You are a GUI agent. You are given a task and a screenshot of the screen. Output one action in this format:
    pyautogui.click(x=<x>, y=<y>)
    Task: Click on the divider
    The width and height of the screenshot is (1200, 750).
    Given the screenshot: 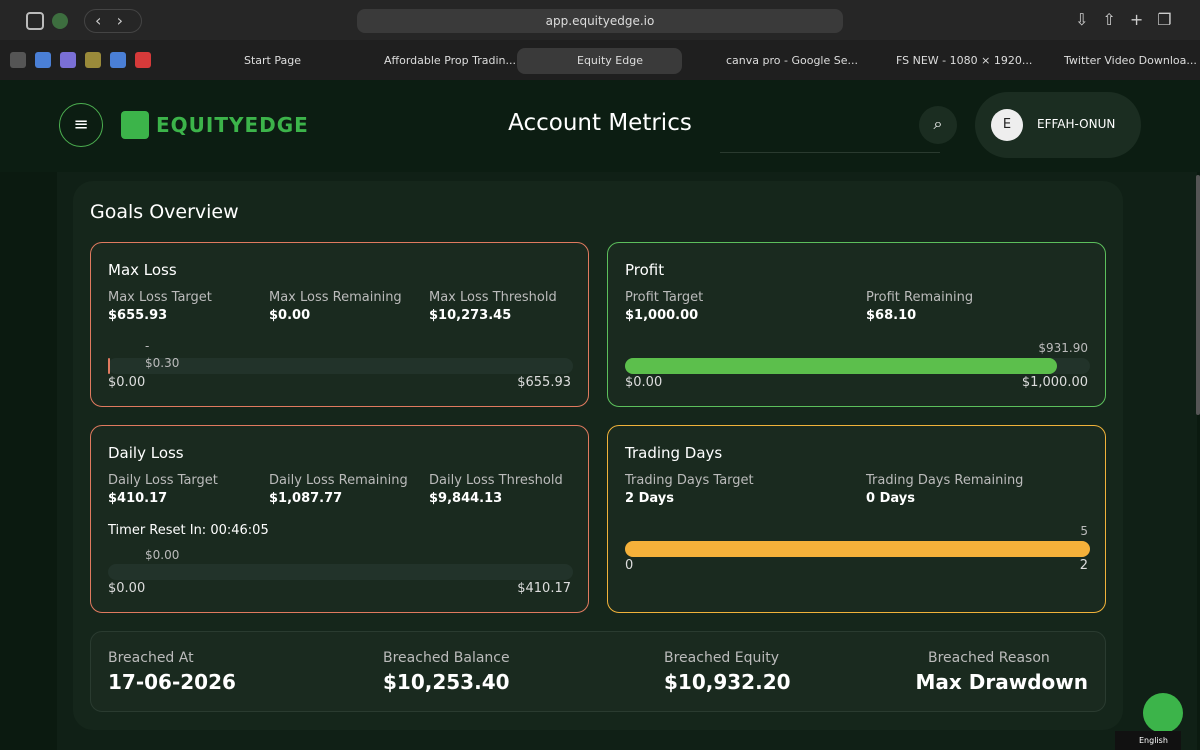 What is the action you would take?
    pyautogui.click(x=830, y=152)
    